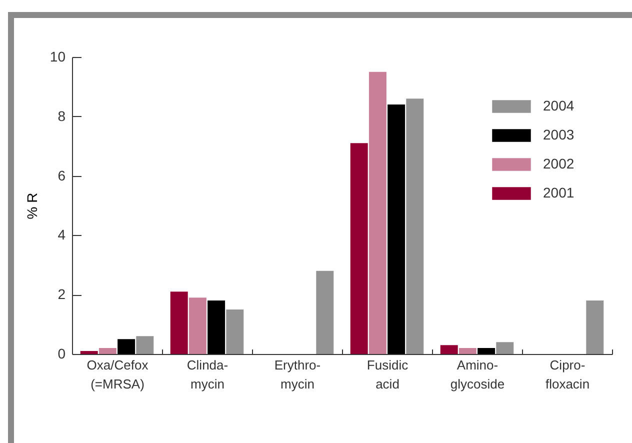 The height and width of the screenshot is (443, 632). I want to click on y-tick-label: 0, so click(62, 354).